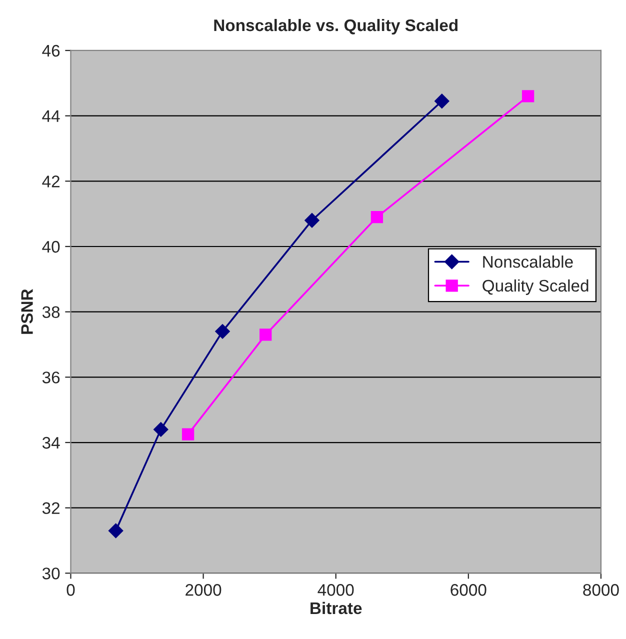 The image size is (626, 639). Describe the element at coordinates (51, 442) in the screenshot. I see `y-tick-label: 34` at that location.